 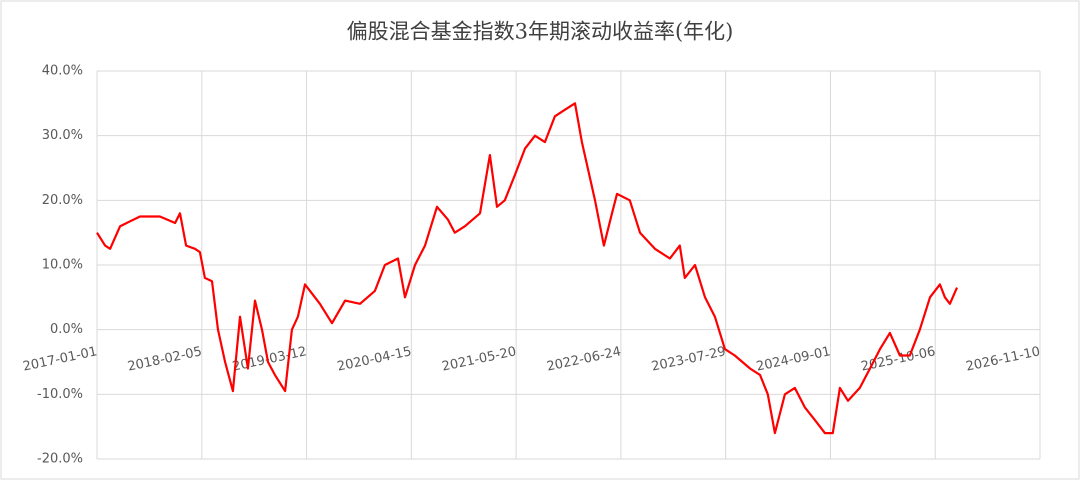 What do you see at coordinates (60, 459) in the screenshot?
I see `y-tick-label: -20.0%` at bounding box center [60, 459].